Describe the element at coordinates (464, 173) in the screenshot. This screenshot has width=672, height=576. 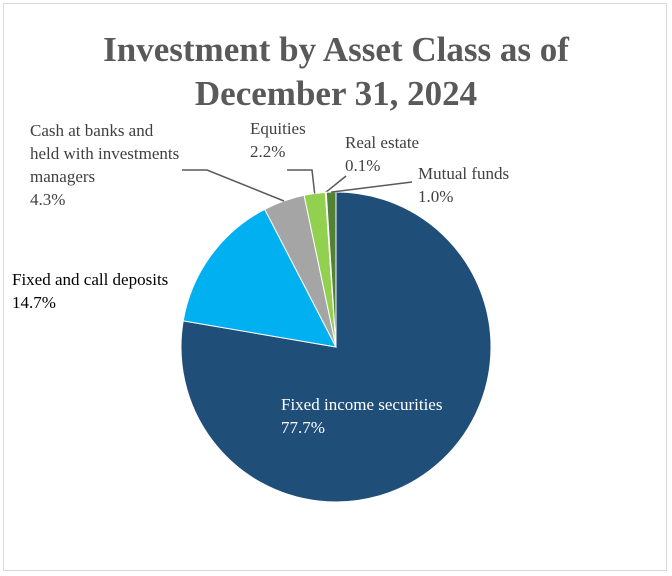
I see `slice-name: Mutual funds` at that location.